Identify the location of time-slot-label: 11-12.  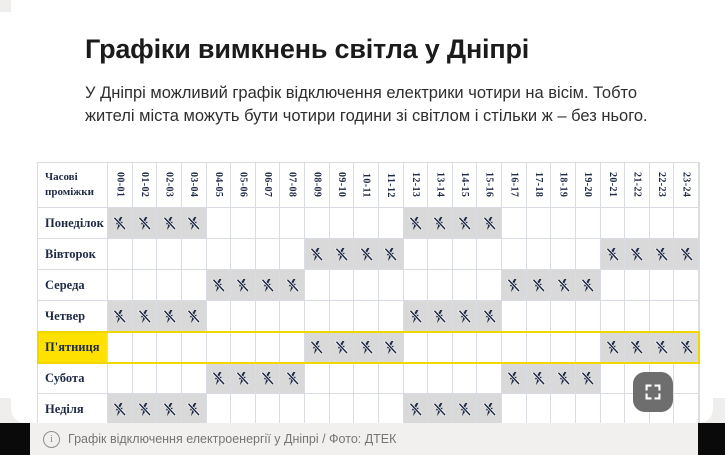
(391, 185).